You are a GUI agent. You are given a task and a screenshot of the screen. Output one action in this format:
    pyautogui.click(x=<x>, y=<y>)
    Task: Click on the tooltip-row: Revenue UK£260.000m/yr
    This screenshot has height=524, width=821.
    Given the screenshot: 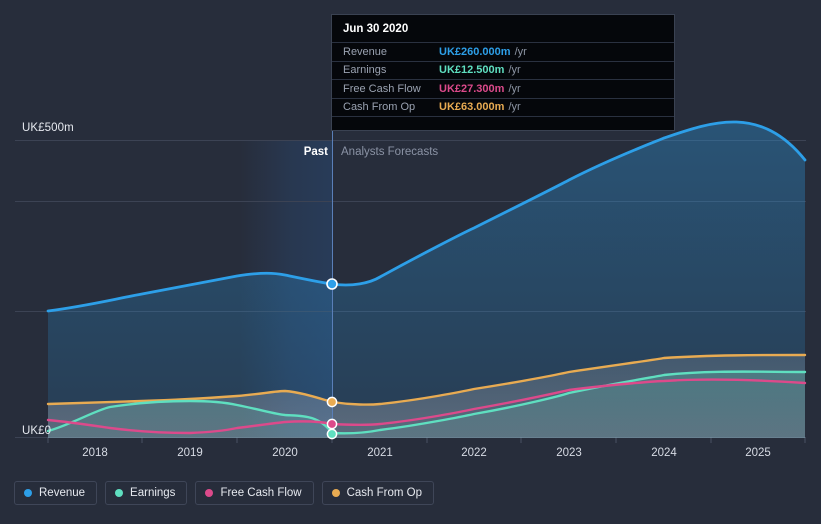 What is the action you would take?
    pyautogui.click(x=503, y=51)
    